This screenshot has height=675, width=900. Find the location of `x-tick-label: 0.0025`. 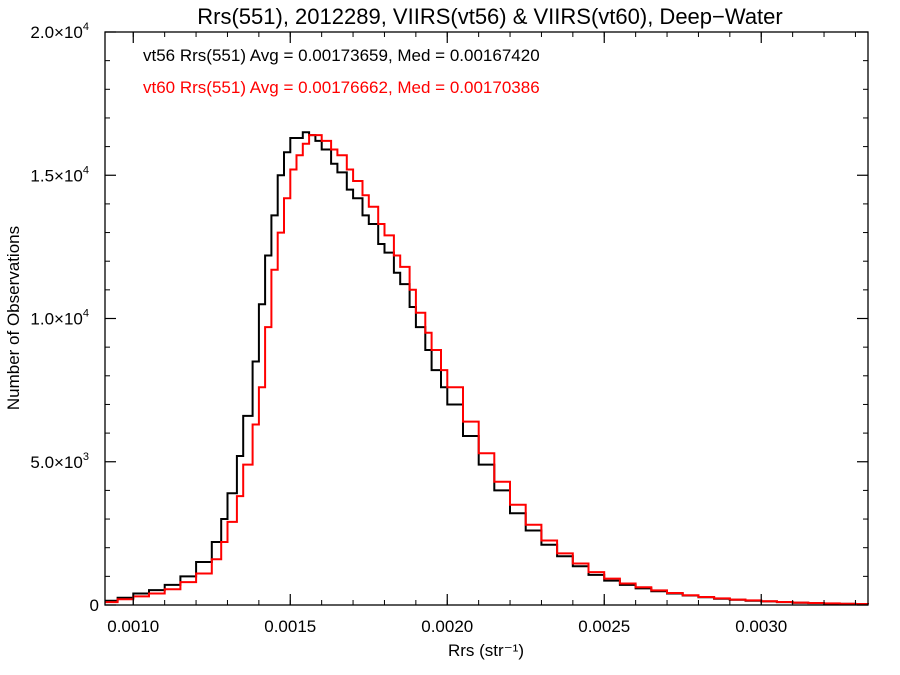

x-tick-label: 0.0025 is located at coordinates (604, 626).